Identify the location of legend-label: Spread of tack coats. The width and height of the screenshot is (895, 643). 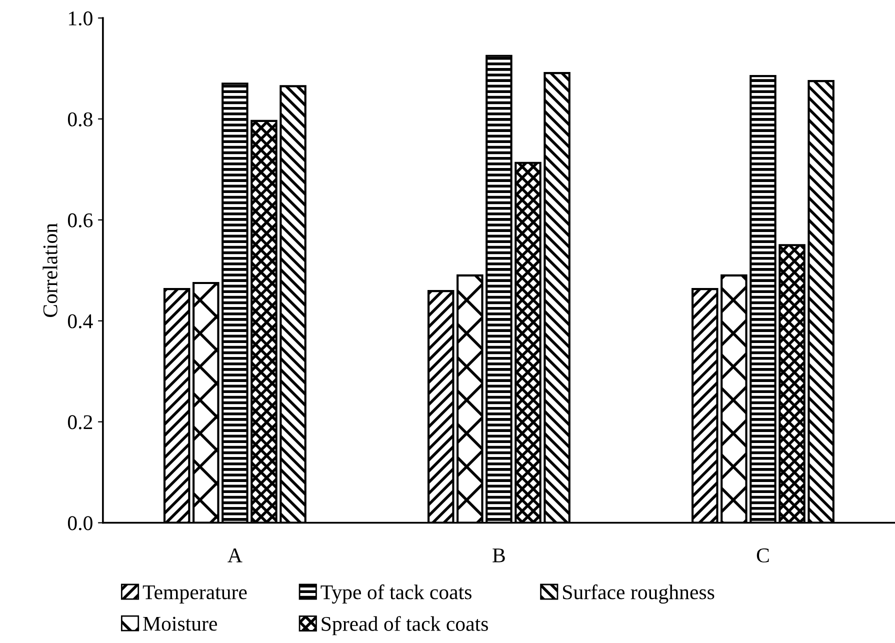
(405, 626).